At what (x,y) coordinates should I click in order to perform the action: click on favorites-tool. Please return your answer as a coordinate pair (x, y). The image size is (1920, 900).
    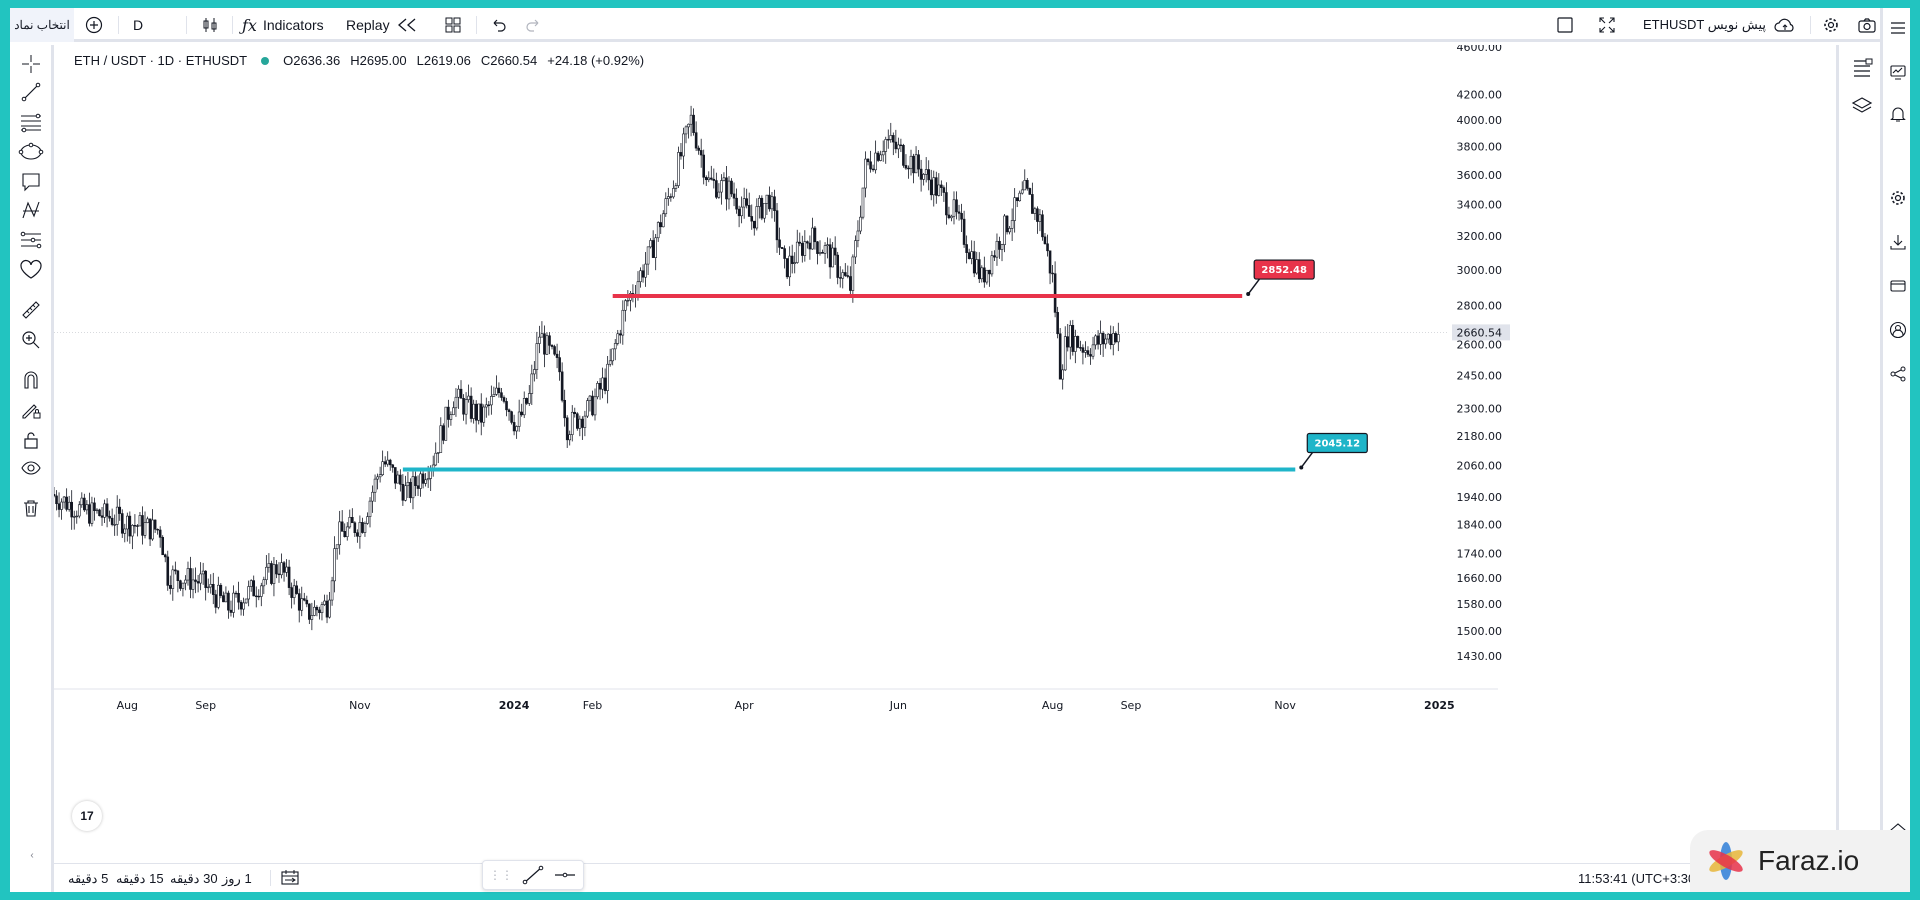
    Looking at the image, I should click on (31, 270).